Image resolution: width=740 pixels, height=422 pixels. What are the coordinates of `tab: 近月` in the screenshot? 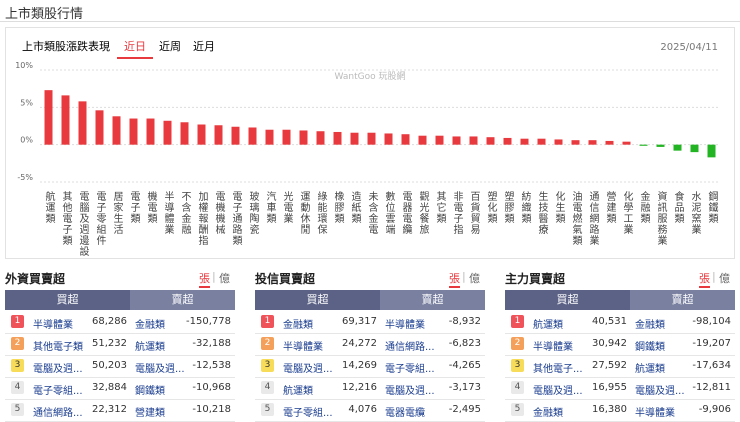 It's located at (204, 46).